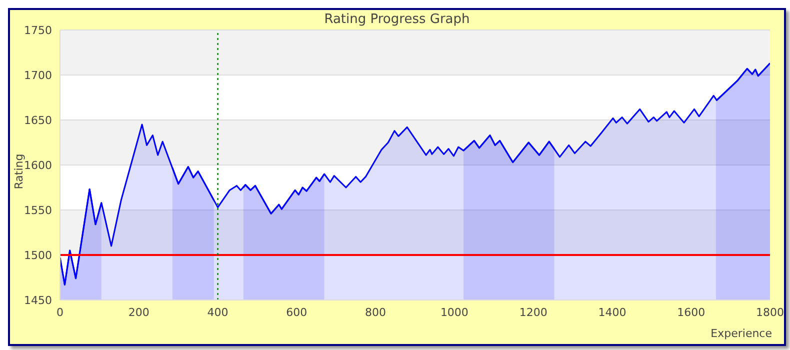 The width and height of the screenshot is (790, 350). I want to click on y-axis-title: Rating, so click(19, 172).